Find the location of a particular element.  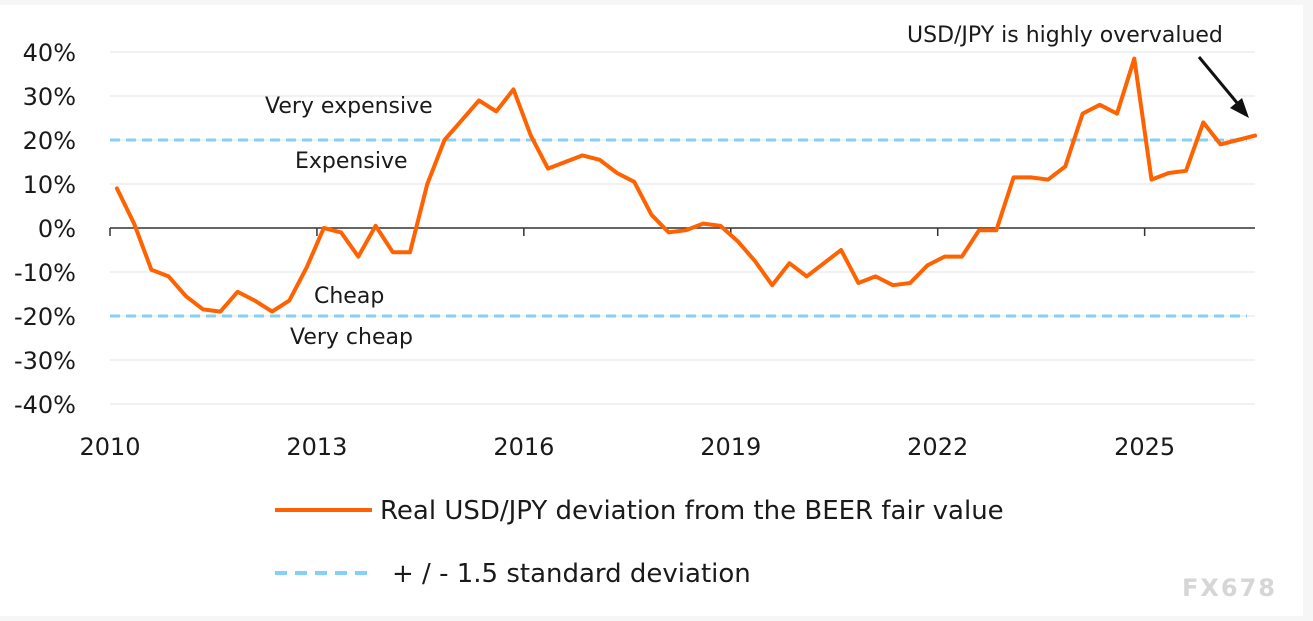

watermark-text: FX678 is located at coordinates (1229, 588).